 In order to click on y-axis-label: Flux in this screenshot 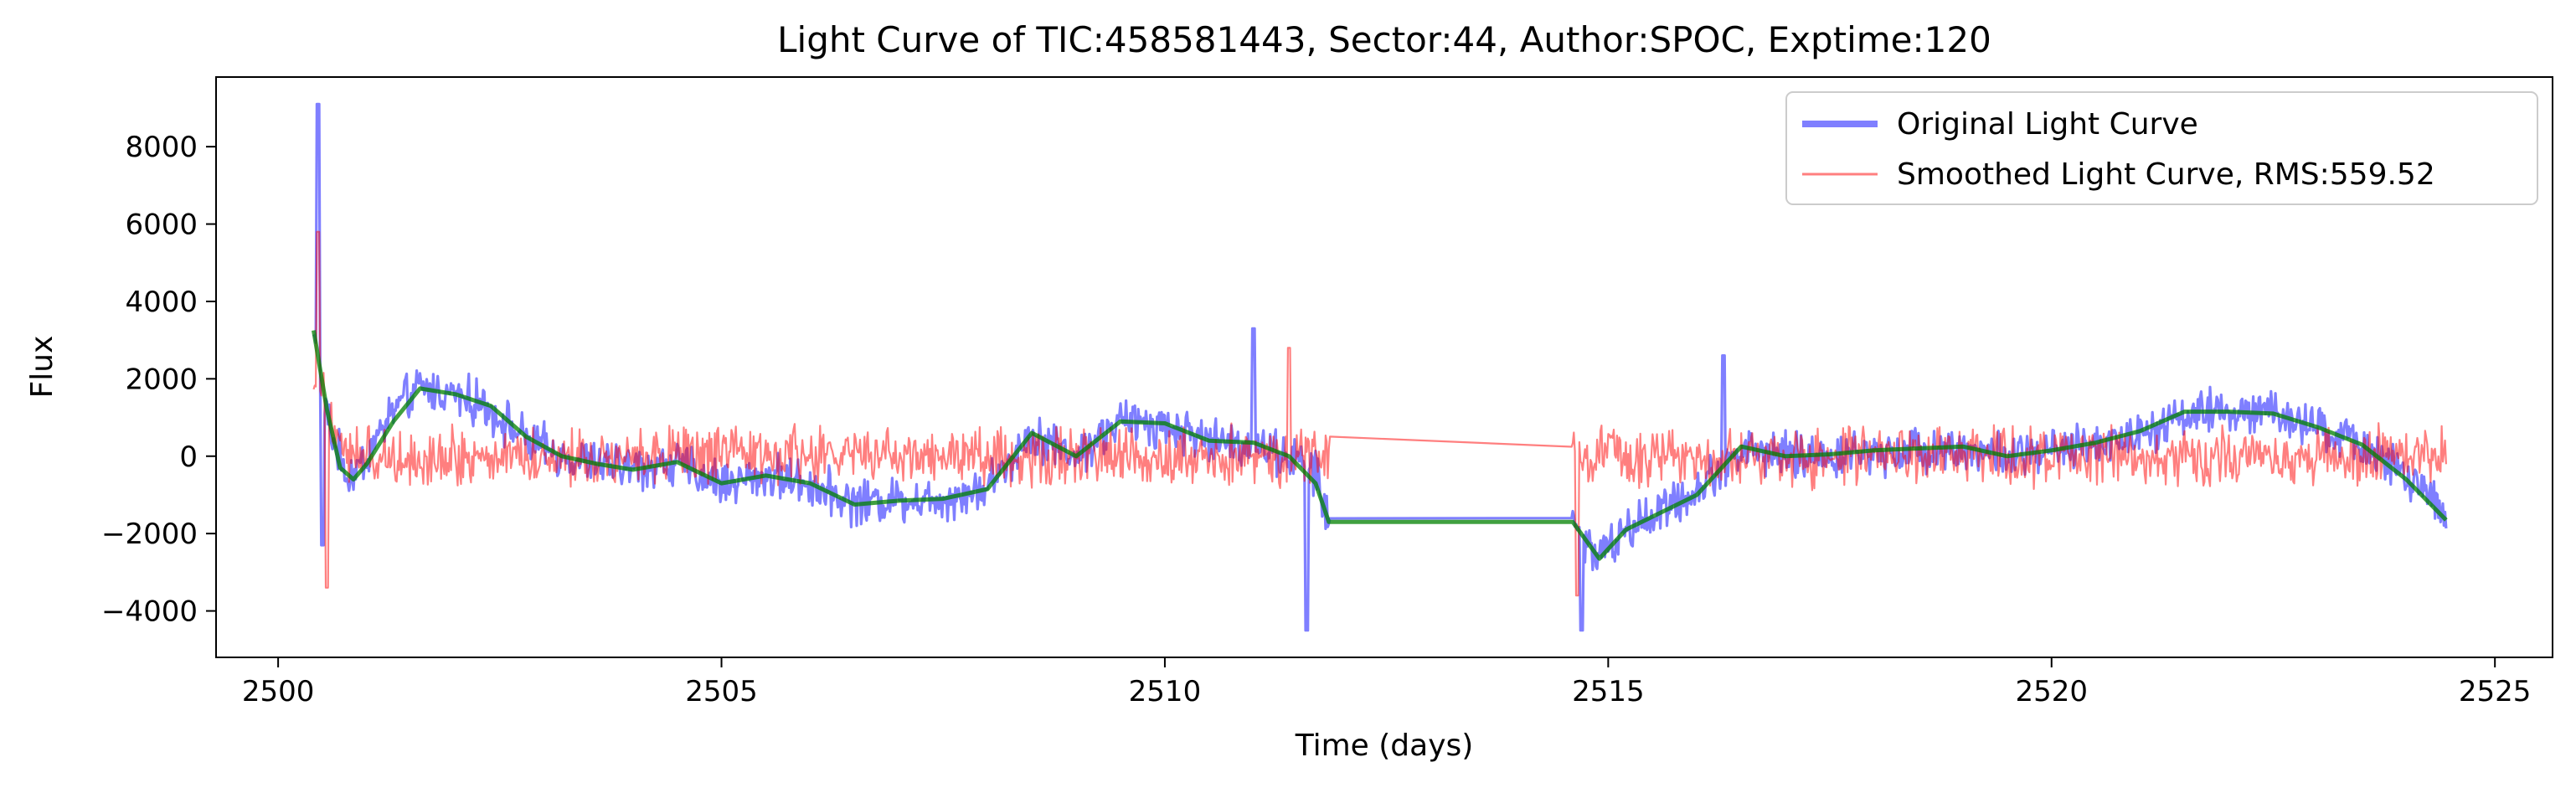, I will do `click(42, 367)`.